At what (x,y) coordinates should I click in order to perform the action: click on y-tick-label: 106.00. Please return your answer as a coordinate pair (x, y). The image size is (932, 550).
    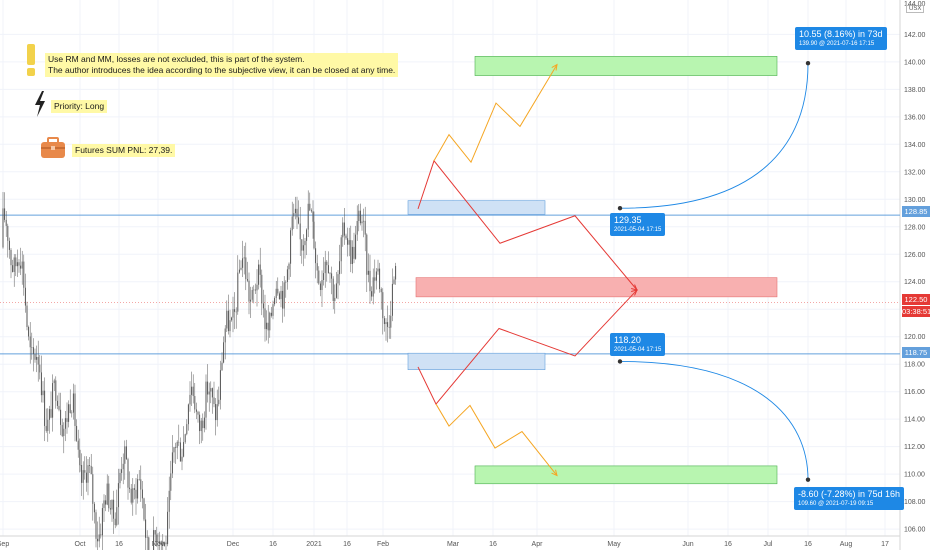
    Looking at the image, I should click on (915, 530).